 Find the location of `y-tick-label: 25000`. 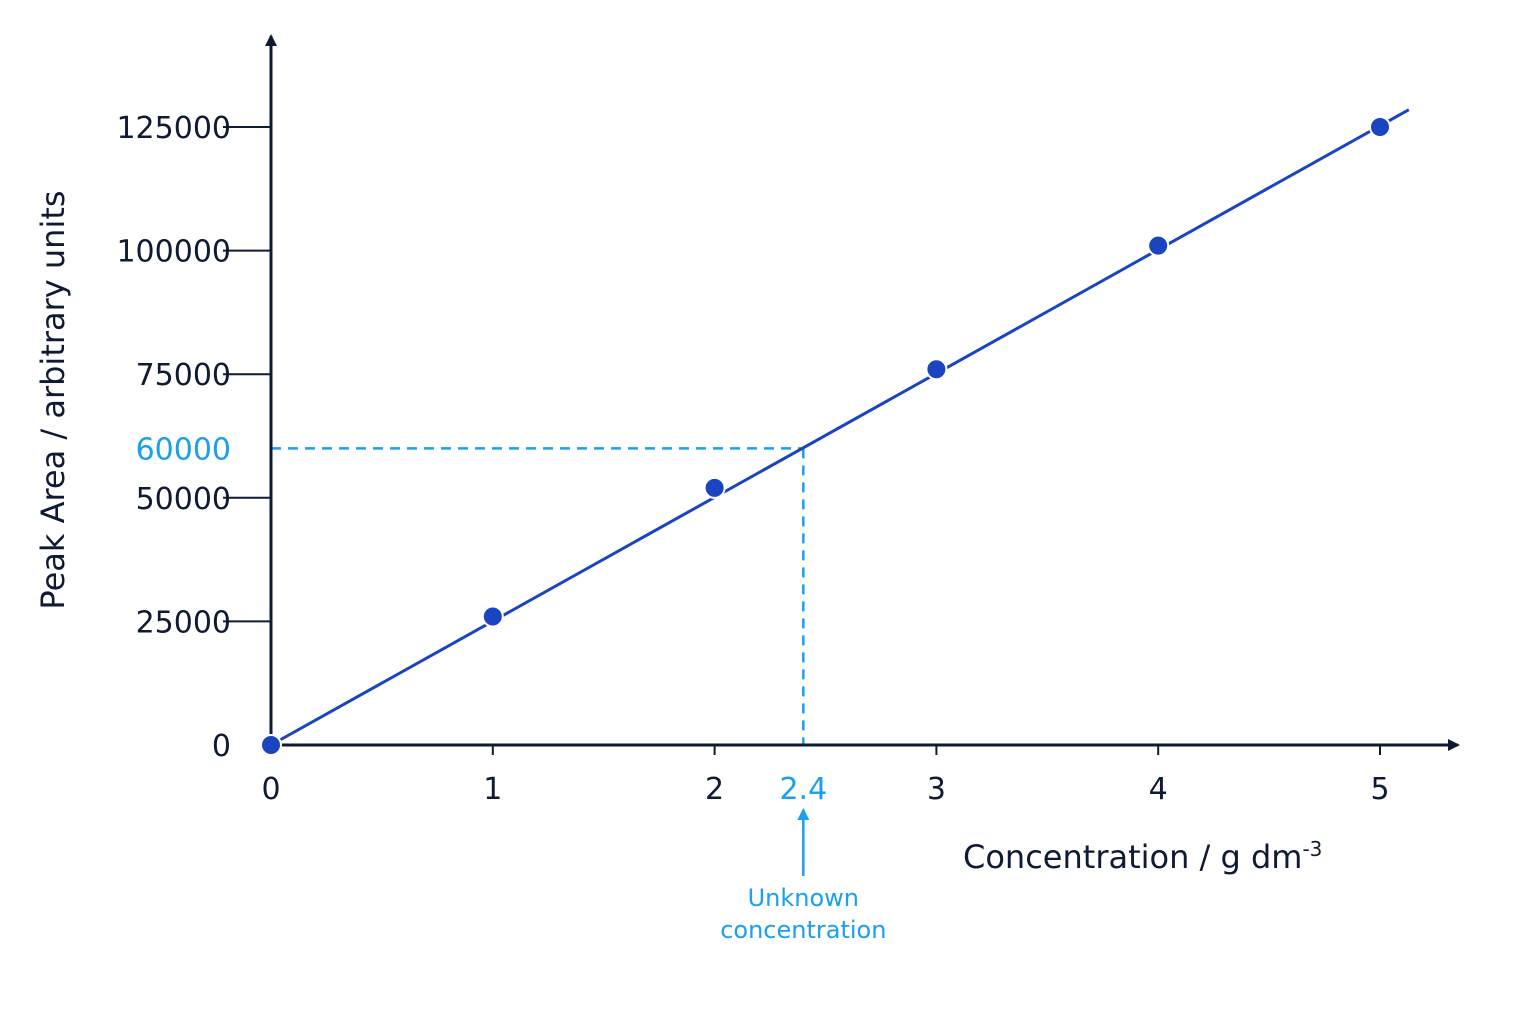

y-tick-label: 25000 is located at coordinates (183, 622).